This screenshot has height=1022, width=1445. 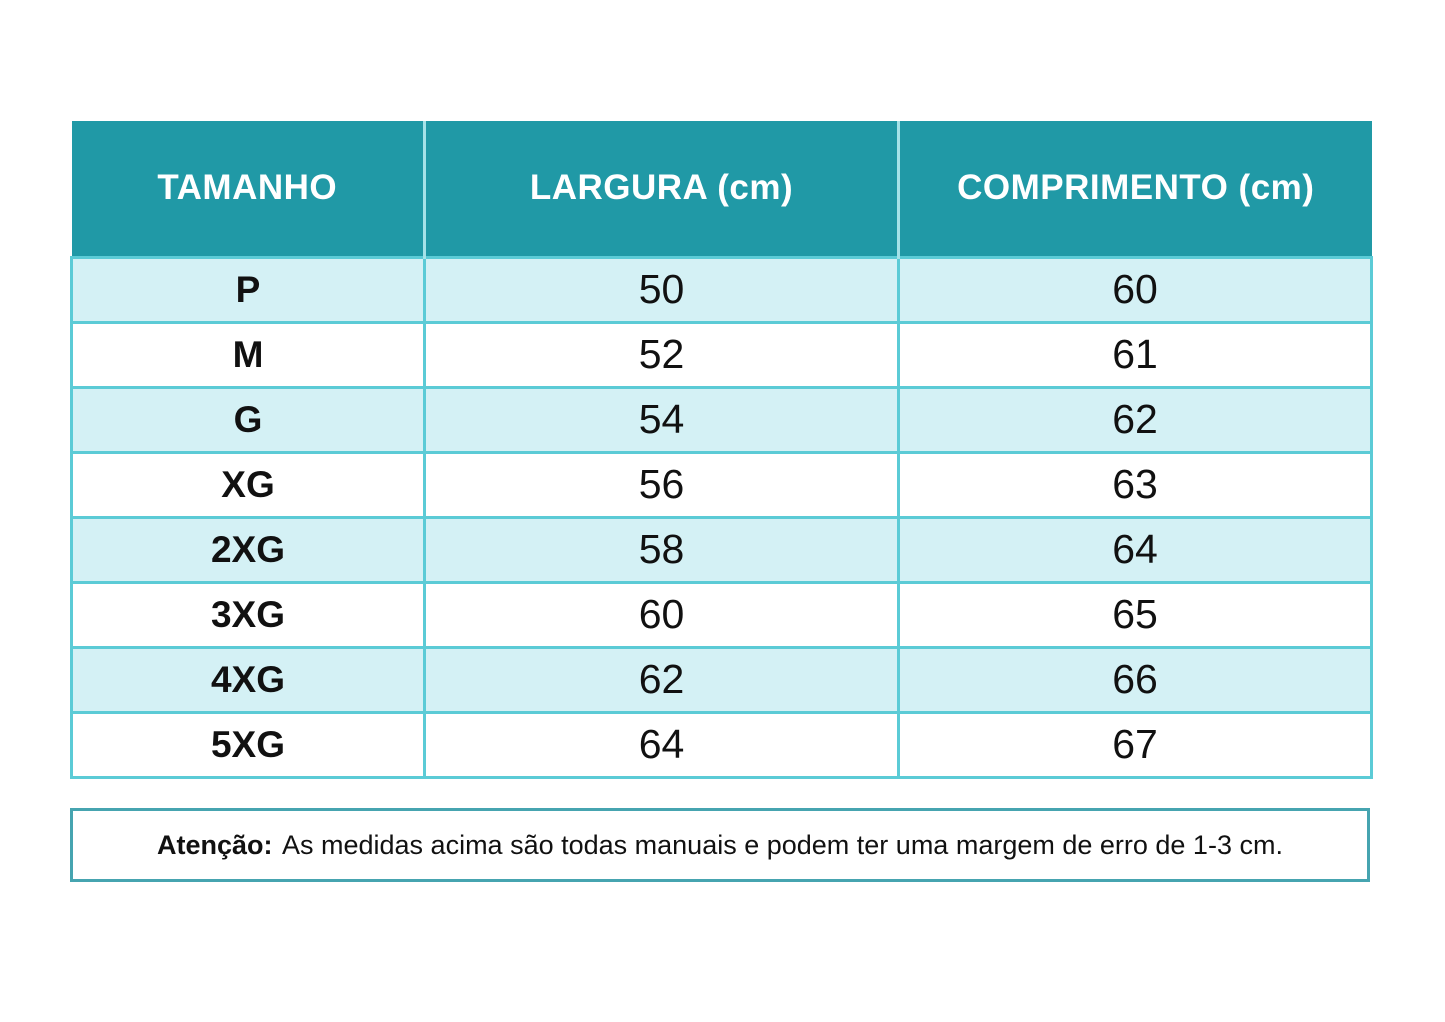 What do you see at coordinates (661, 549) in the screenshot?
I see `largura-value: 58` at bounding box center [661, 549].